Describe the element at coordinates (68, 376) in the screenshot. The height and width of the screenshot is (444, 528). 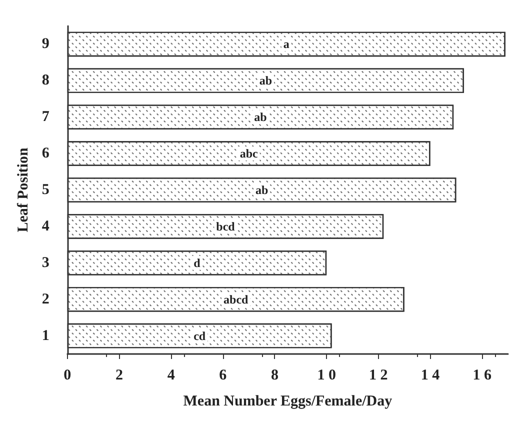
I see `x-tick-label: 0` at that location.